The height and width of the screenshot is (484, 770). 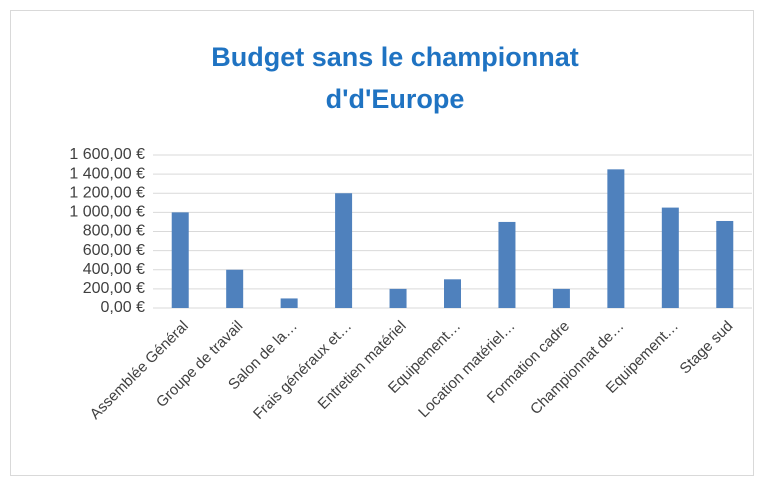 I want to click on x-tick-label: Assemblée Général, so click(x=139, y=370).